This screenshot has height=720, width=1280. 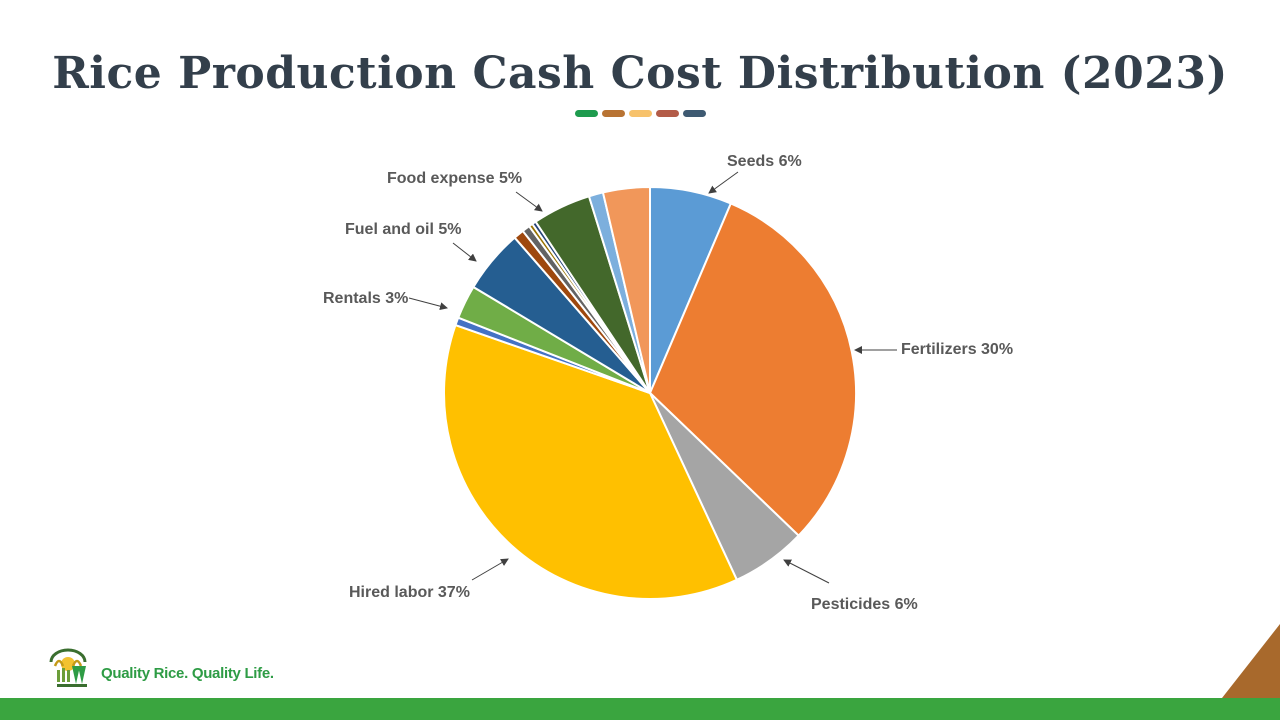 I want to click on corner-accent, so click(x=1251, y=661).